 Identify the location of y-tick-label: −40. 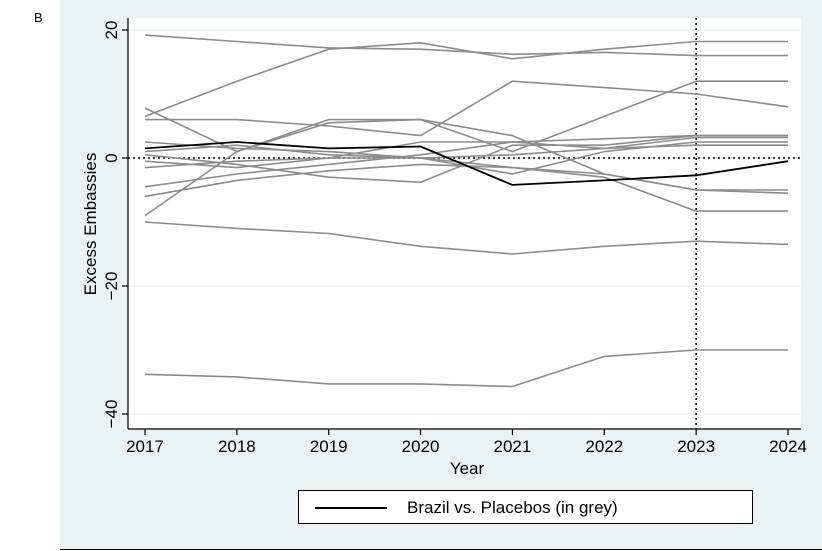
(111, 414).